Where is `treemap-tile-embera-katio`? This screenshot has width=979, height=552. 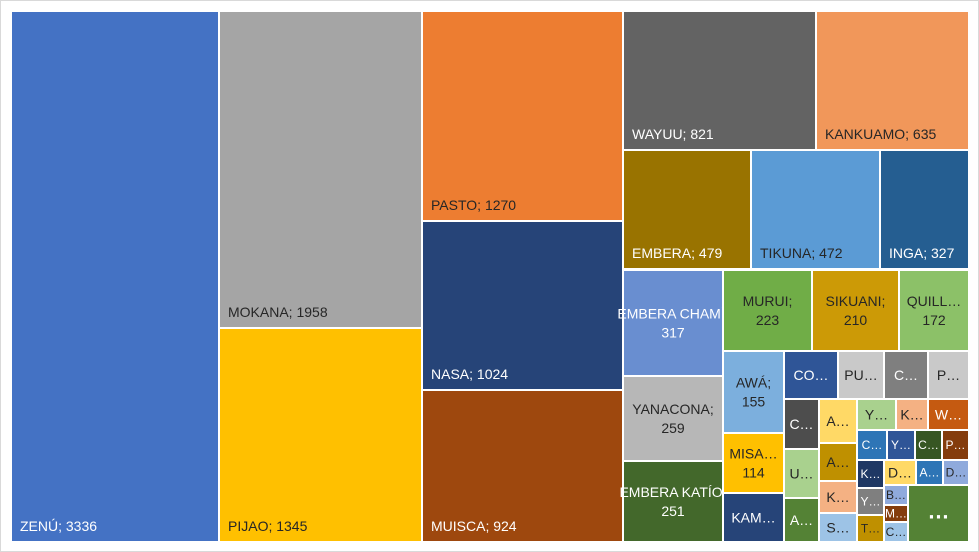
treemap-tile-embera-katio is located at coordinates (673, 501).